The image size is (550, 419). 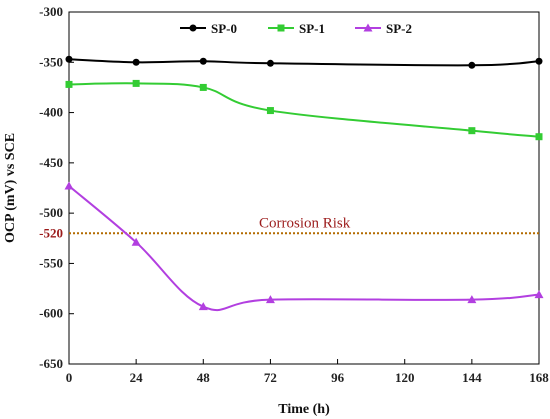 What do you see at coordinates (51, 313) in the screenshot?
I see `y-tick-label: -600` at bounding box center [51, 313].